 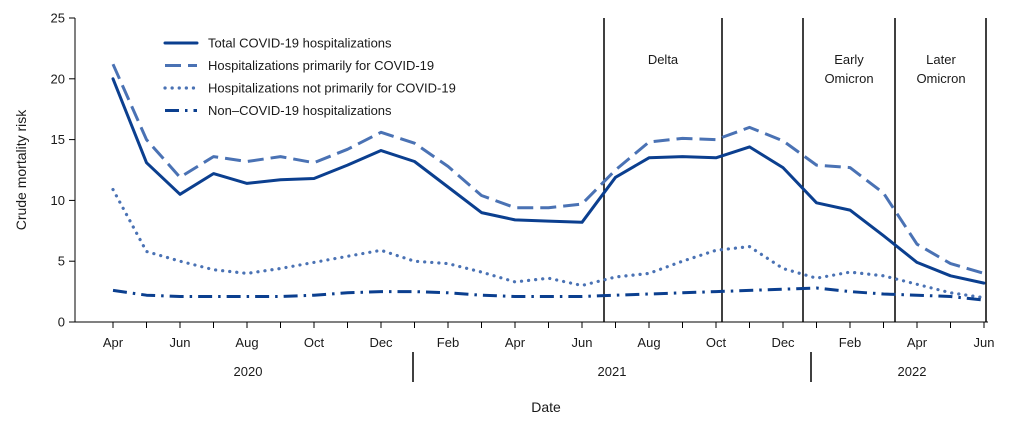 I want to click on legend-label: Hospitalizations primarily for COVID-19, so click(x=321, y=65).